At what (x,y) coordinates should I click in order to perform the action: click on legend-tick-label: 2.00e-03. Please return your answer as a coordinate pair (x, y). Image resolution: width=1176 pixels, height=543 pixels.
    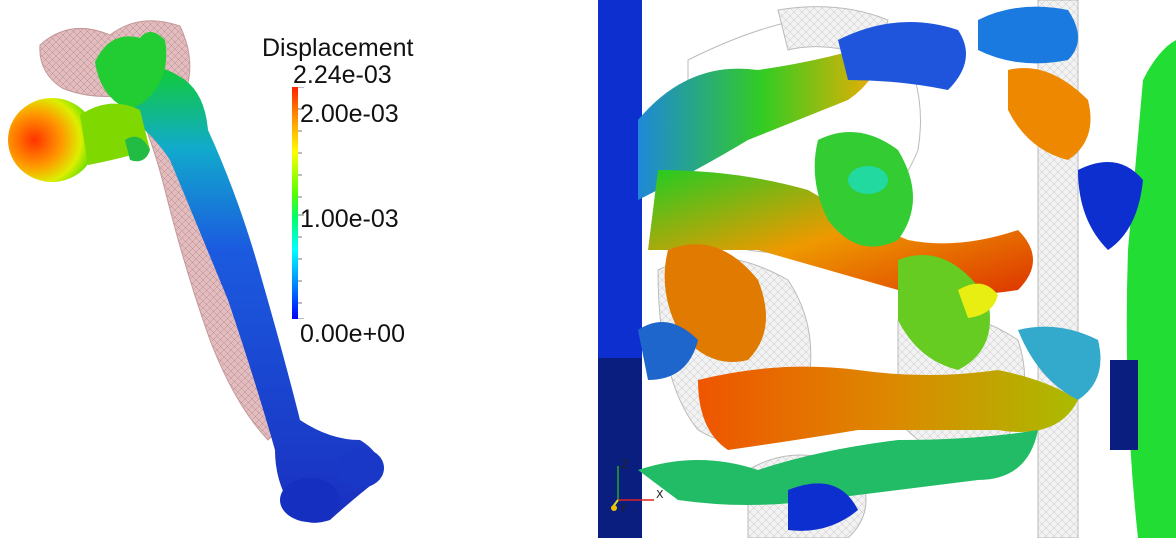
    Looking at the image, I should click on (349, 114).